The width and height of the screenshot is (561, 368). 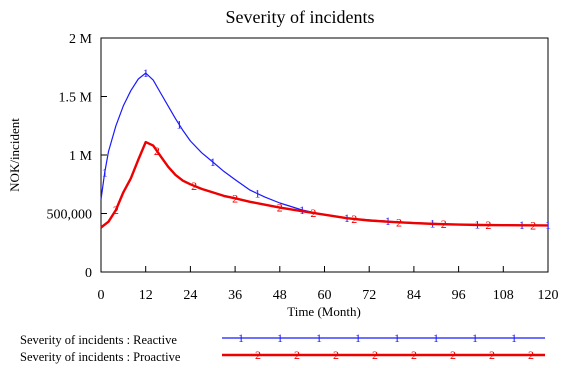 What do you see at coordinates (503, 295) in the screenshot?
I see `x-tick-label: 108` at bounding box center [503, 295].